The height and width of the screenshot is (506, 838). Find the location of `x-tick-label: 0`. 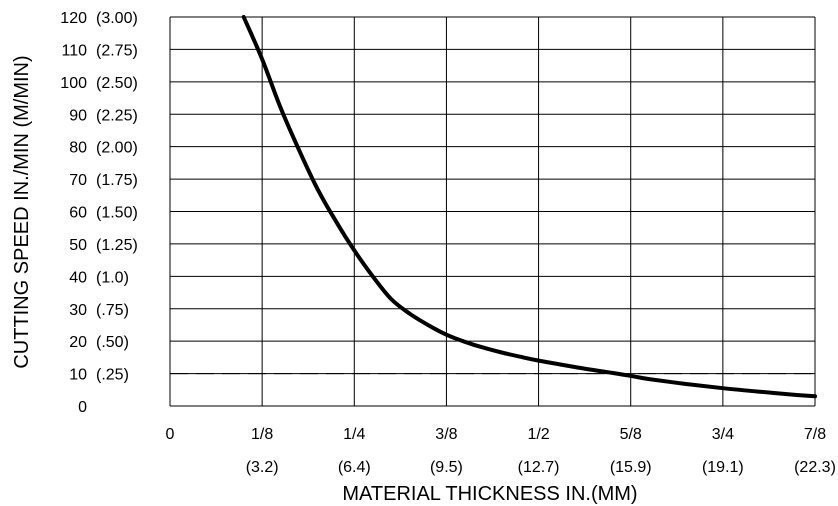

x-tick-label: 0 is located at coordinates (170, 434).